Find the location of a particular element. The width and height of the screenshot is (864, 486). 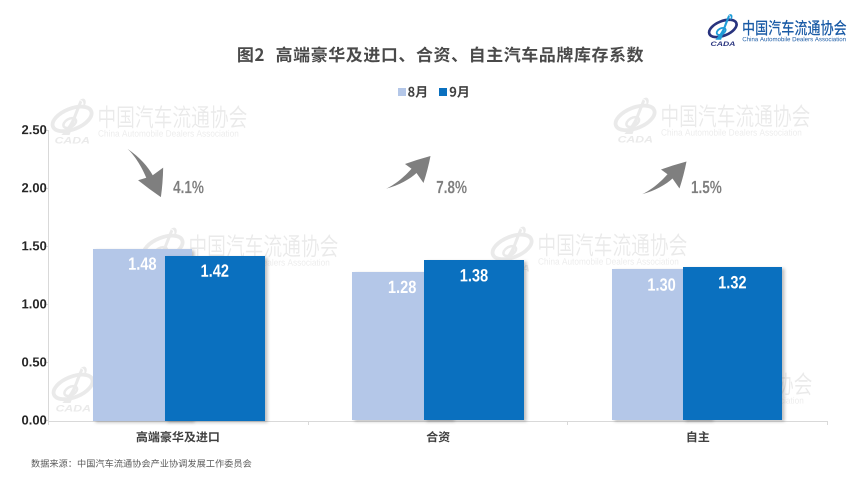

svg-text: CADA is located at coordinates (723, 44).